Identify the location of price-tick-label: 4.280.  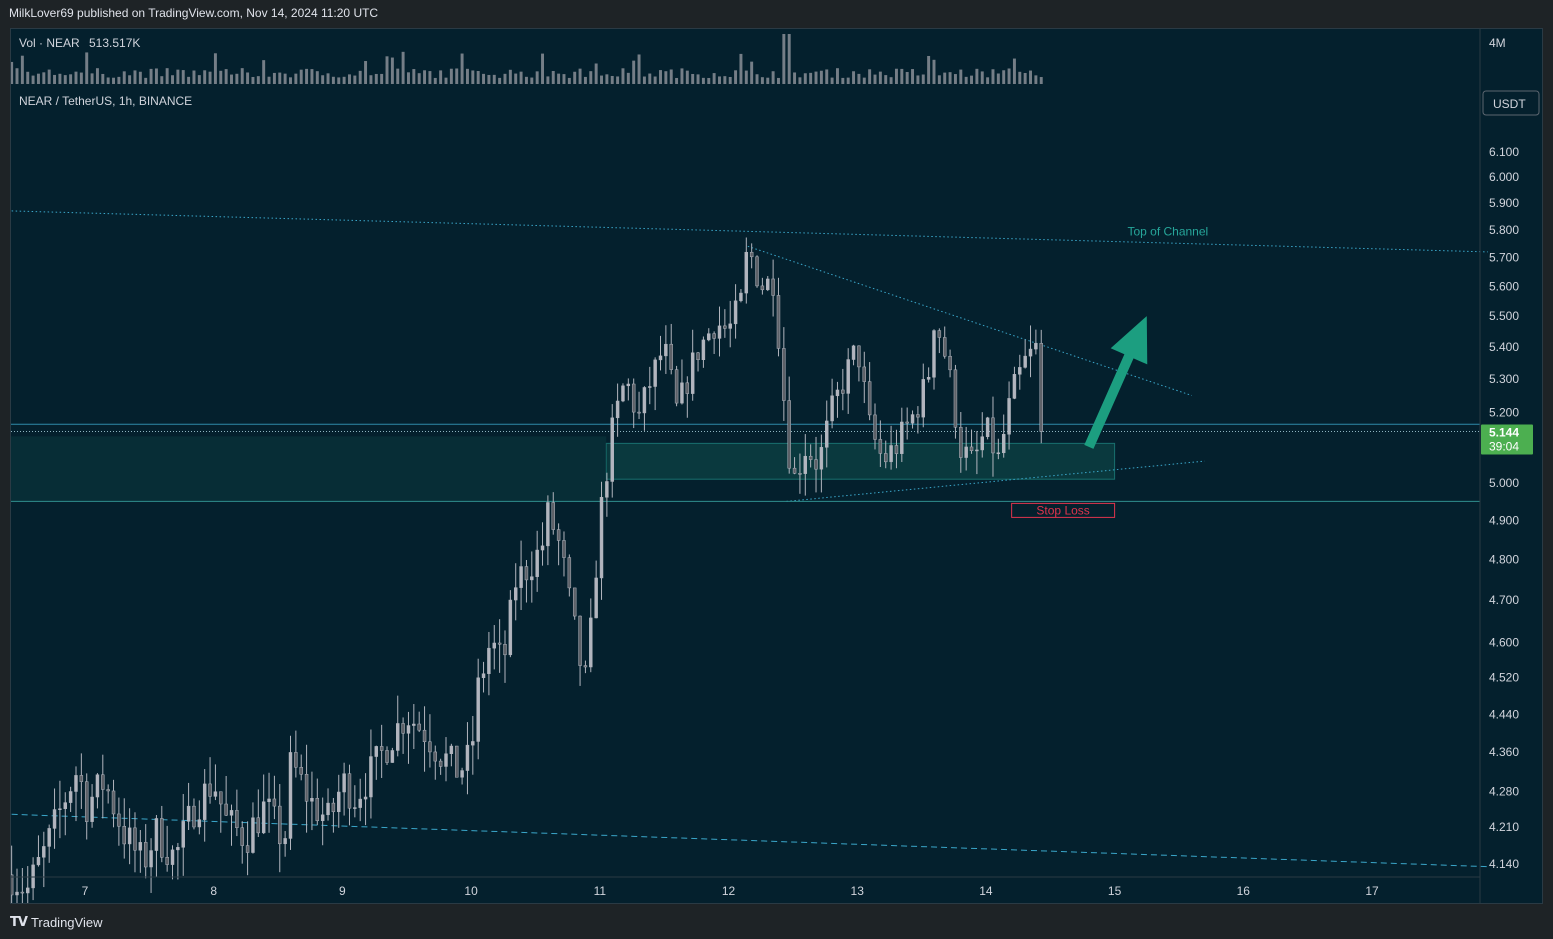
(1504, 792).